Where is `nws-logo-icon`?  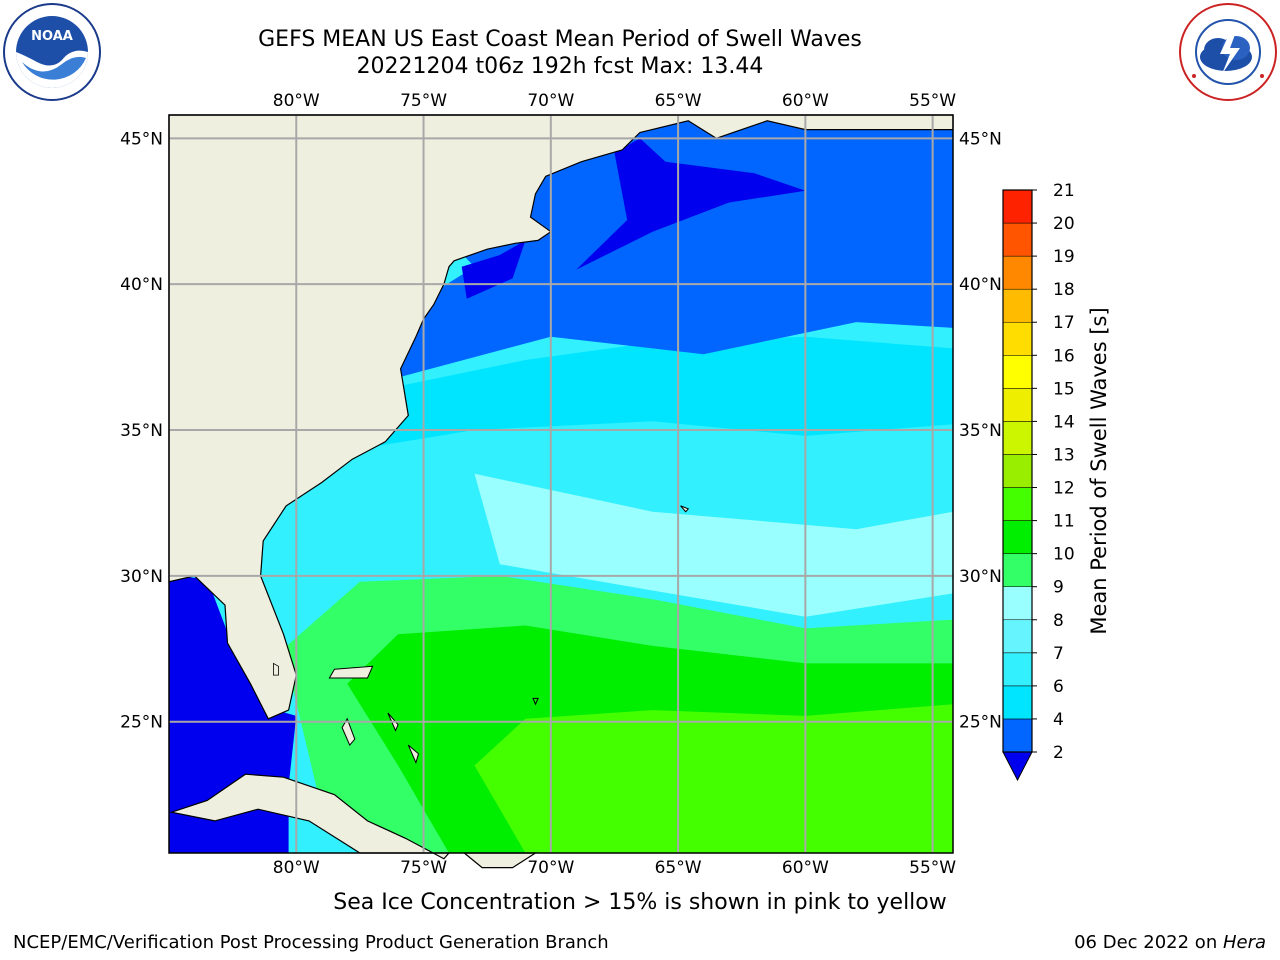 nws-logo-icon is located at coordinates (1228, 52).